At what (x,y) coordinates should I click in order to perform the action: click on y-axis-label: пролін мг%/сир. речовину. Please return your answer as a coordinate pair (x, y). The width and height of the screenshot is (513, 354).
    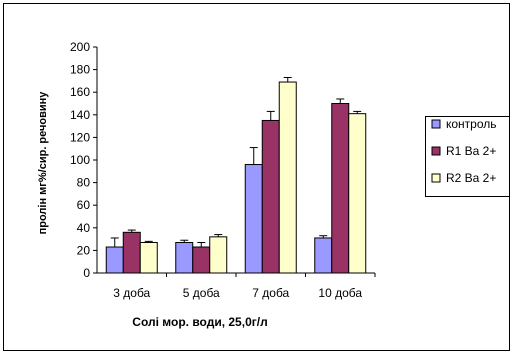
    Looking at the image, I should click on (43, 163).